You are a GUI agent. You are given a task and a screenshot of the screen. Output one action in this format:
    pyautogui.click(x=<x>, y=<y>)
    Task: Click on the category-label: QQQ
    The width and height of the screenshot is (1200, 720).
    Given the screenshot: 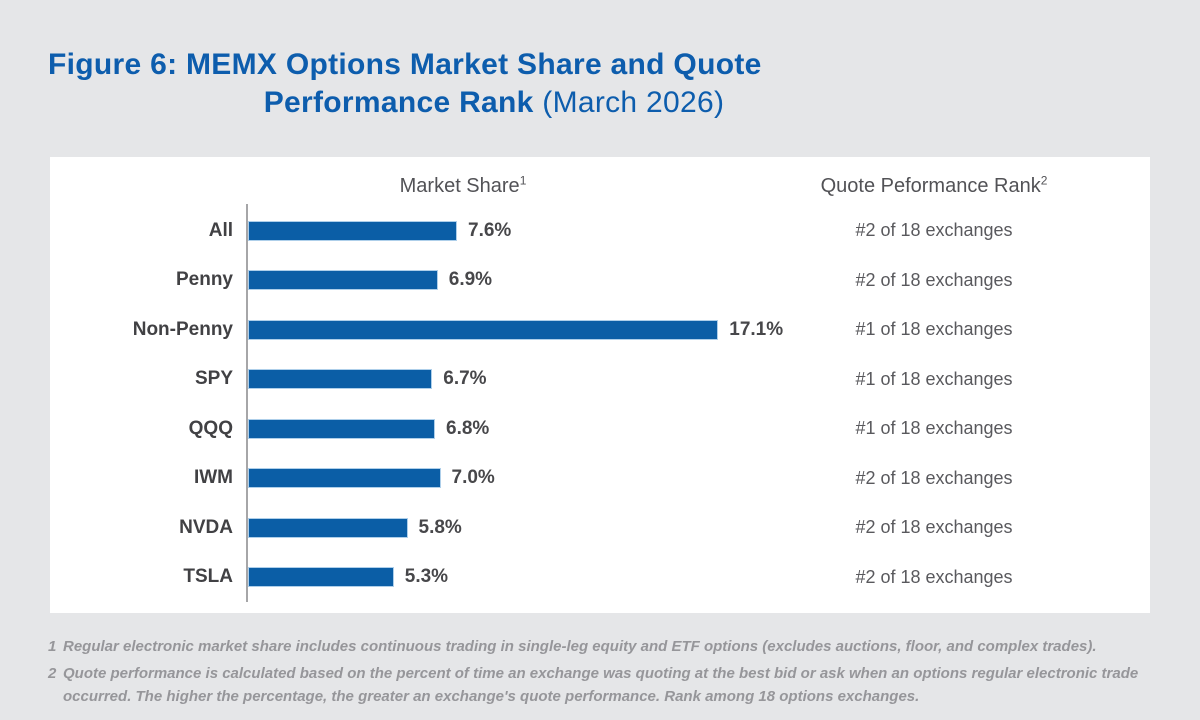 What is the action you would take?
    pyautogui.click(x=210, y=428)
    